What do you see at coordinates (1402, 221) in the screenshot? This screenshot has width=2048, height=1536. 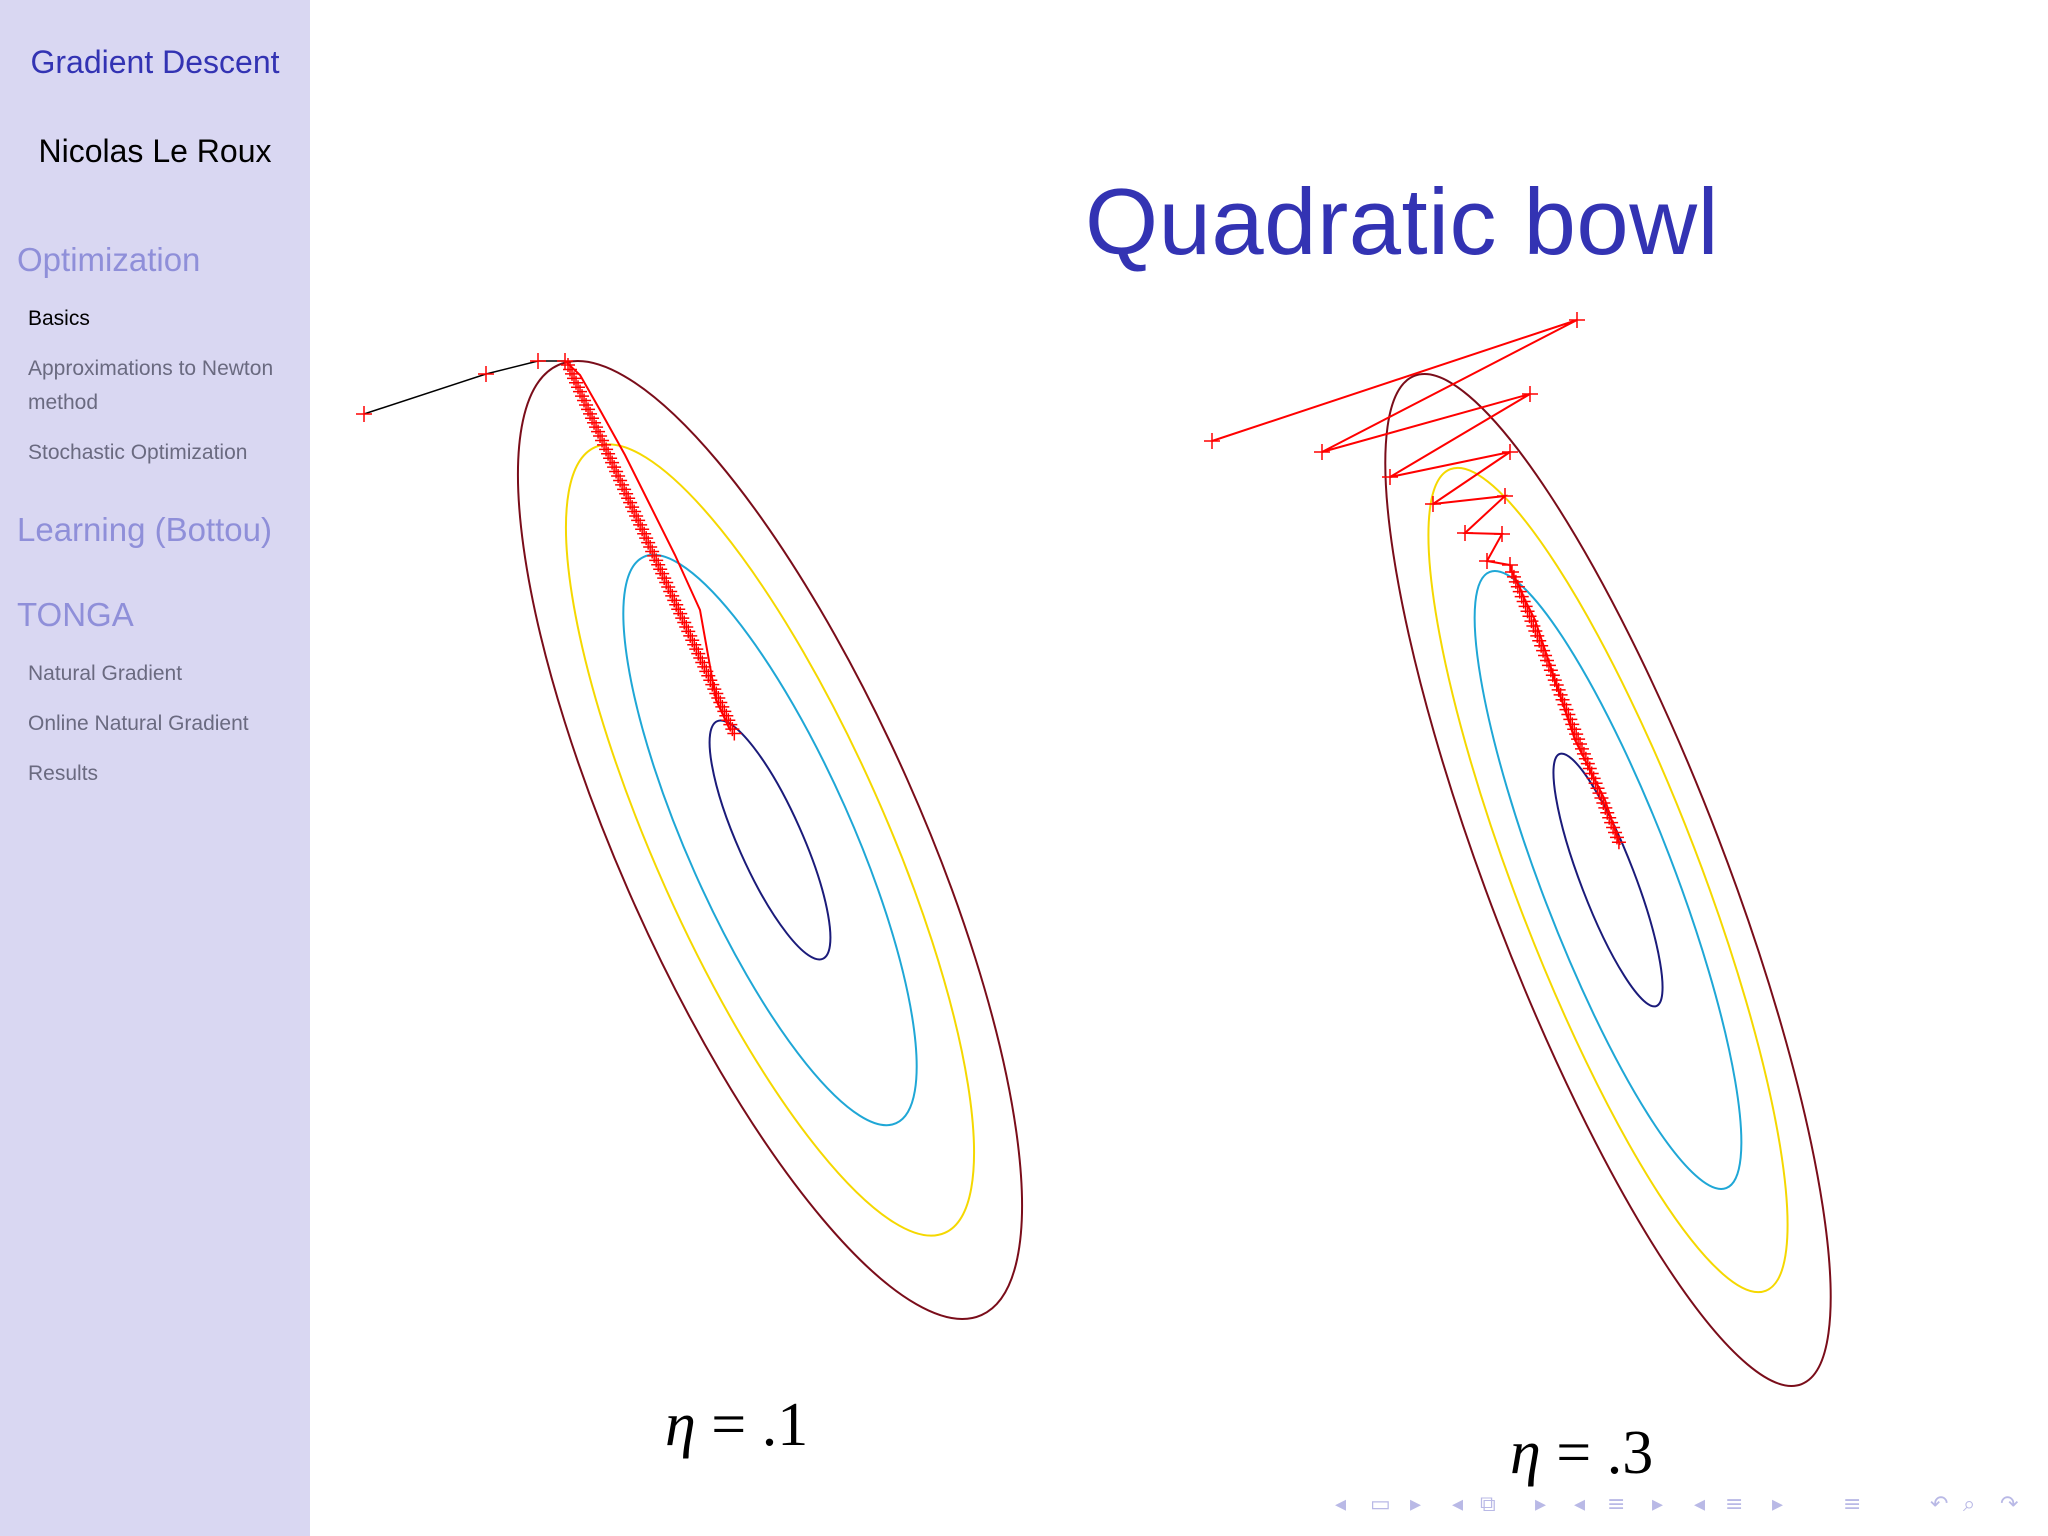 I see `slide-title: Quadratic bowl` at bounding box center [1402, 221].